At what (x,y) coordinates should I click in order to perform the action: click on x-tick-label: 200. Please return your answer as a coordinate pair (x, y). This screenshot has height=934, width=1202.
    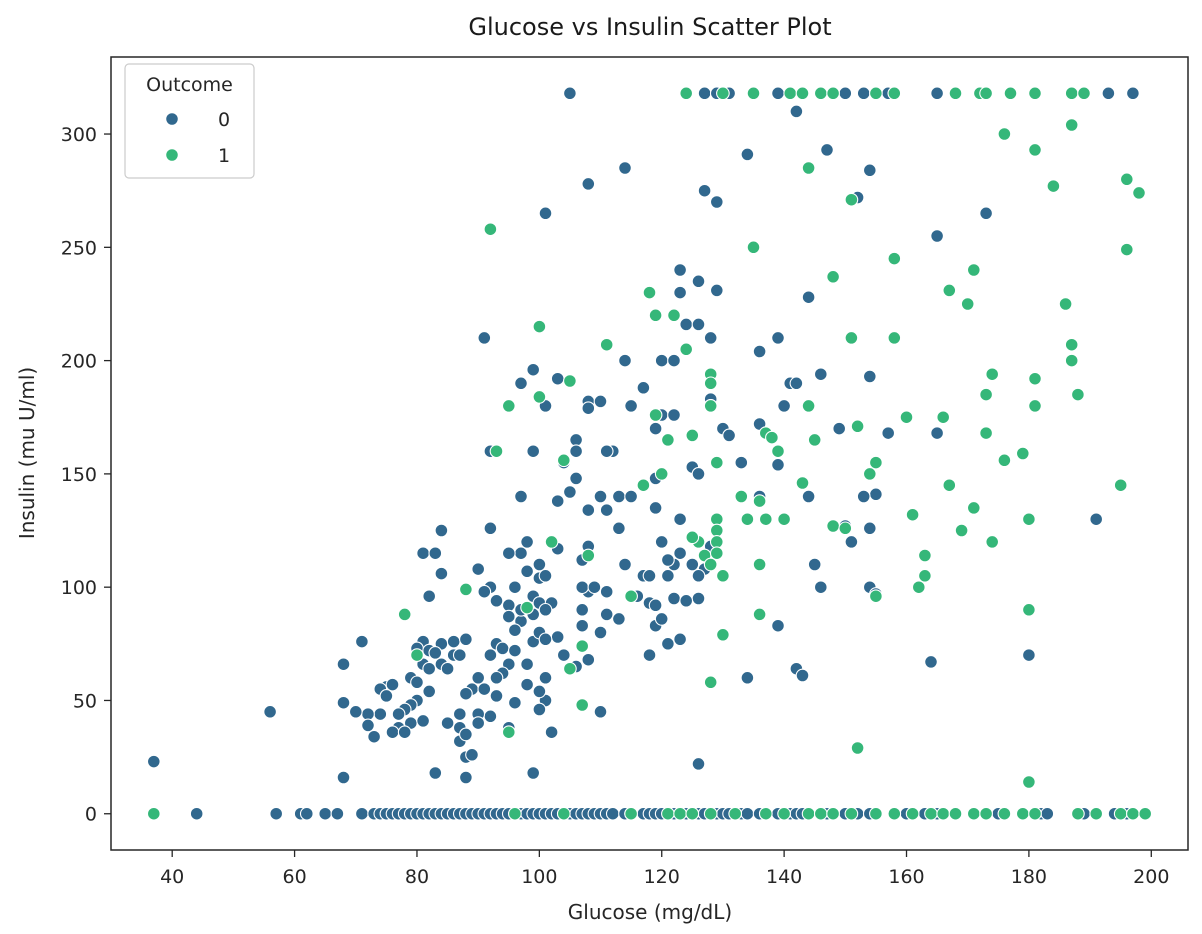
    Looking at the image, I should click on (1151, 877).